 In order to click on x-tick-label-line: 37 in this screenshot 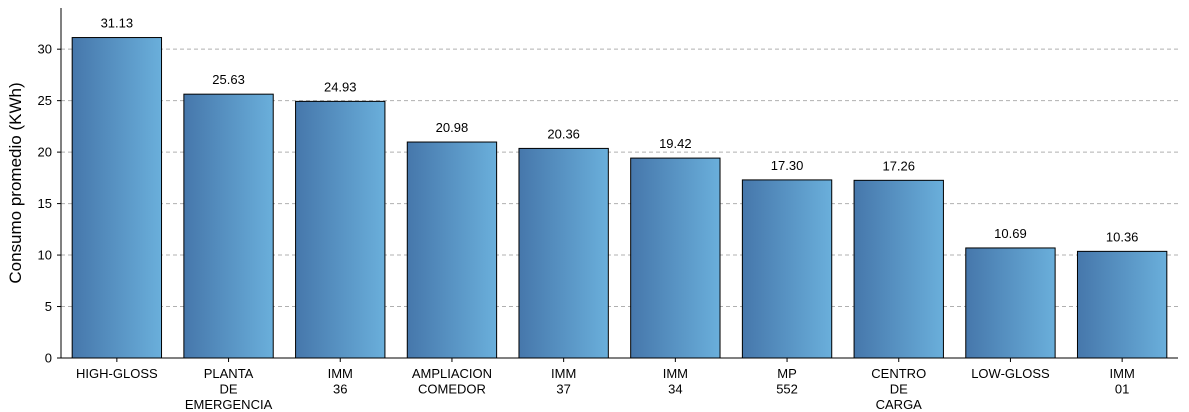, I will do `click(563, 389)`.